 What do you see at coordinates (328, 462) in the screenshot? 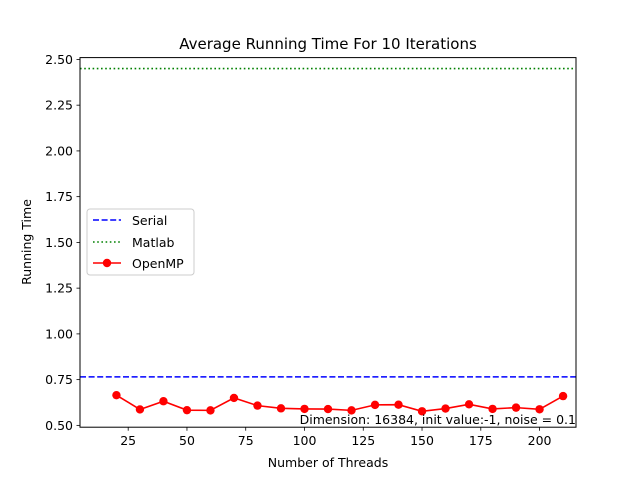
I see `x-axis-label: Number of Threads` at bounding box center [328, 462].